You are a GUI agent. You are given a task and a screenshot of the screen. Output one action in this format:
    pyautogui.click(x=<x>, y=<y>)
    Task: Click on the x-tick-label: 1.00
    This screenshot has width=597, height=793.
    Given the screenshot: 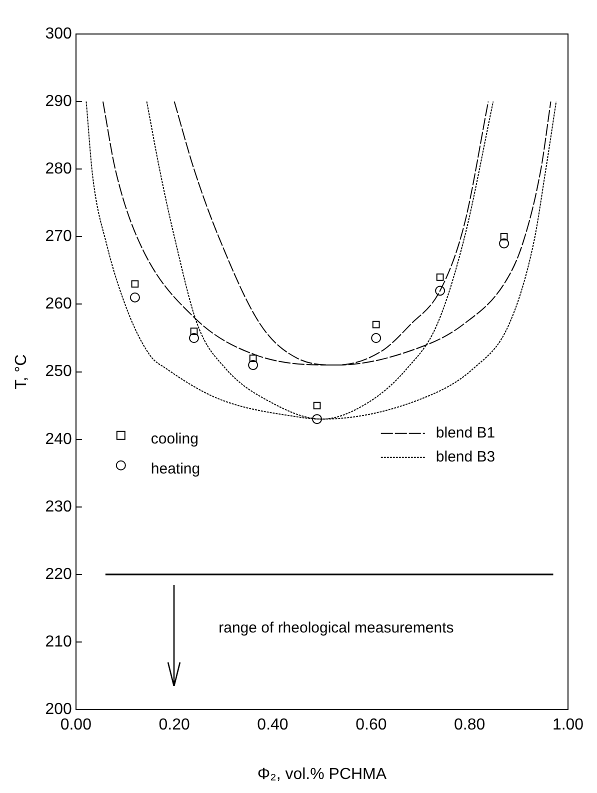 What is the action you would take?
    pyautogui.click(x=568, y=725)
    